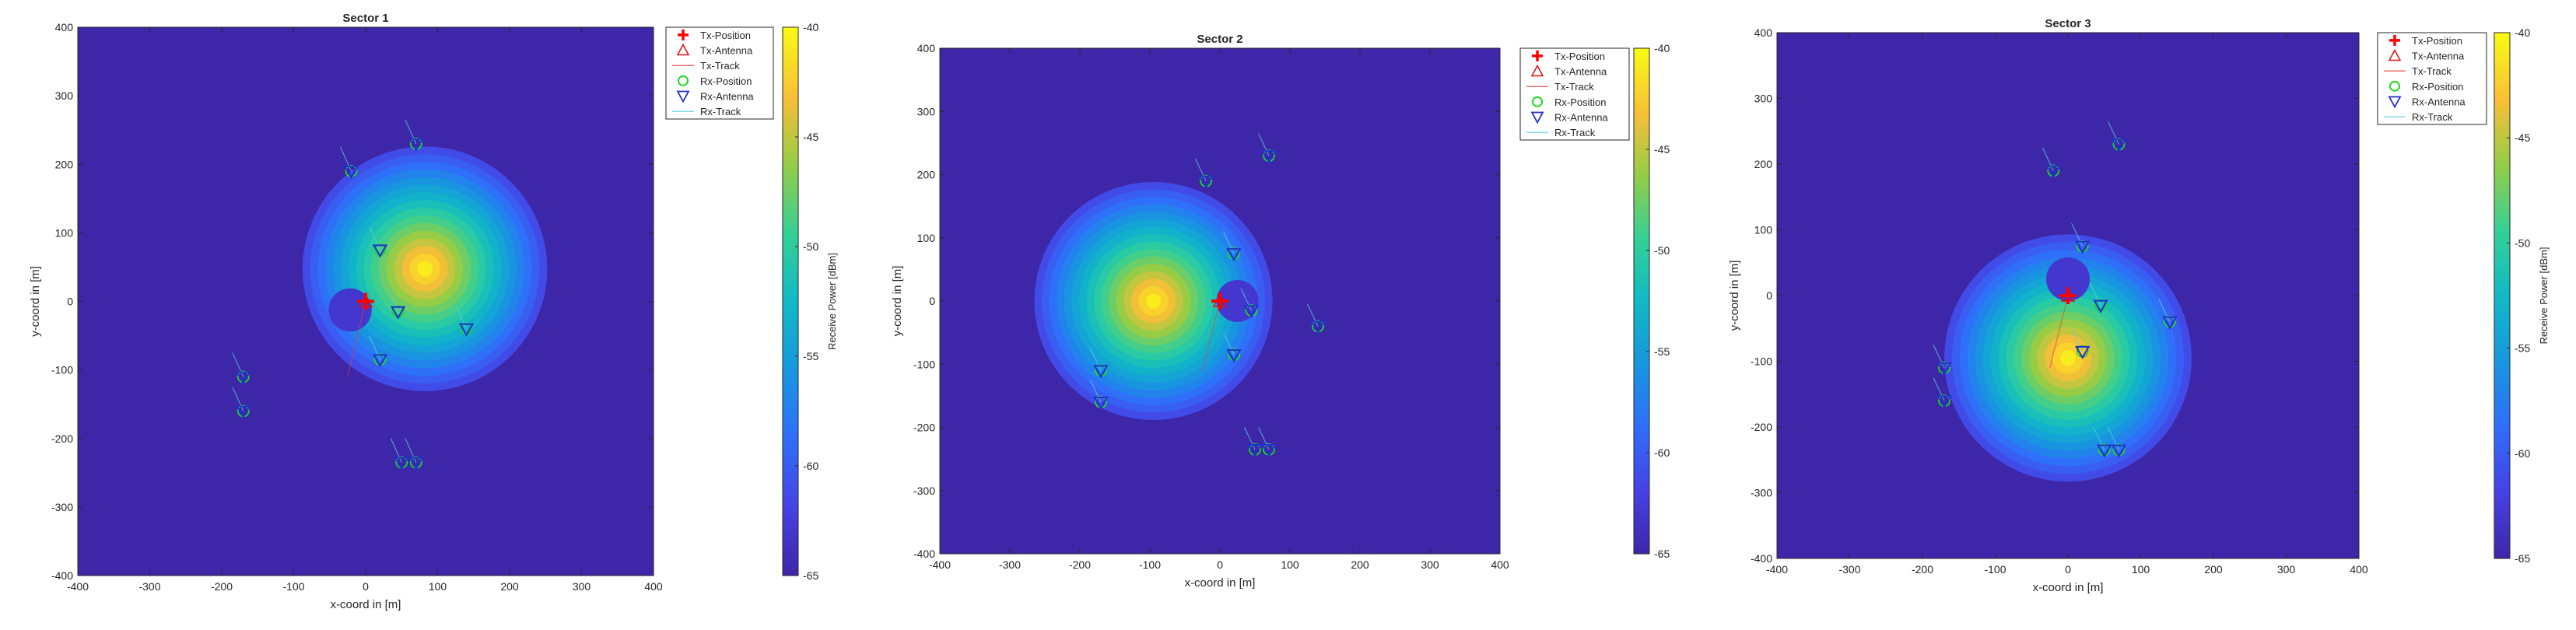  I want to click on x-tick-label: 200, so click(1360, 564).